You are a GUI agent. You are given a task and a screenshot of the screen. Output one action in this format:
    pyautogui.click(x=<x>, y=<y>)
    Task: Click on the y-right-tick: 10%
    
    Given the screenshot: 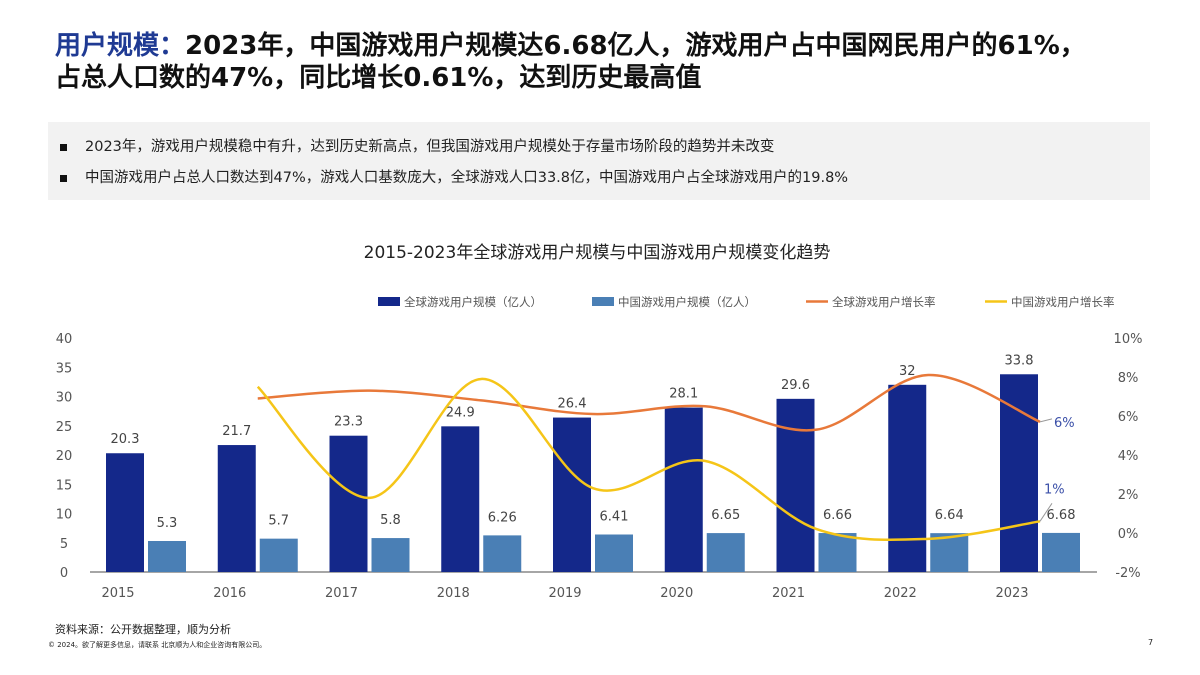 What is the action you would take?
    pyautogui.click(x=1128, y=339)
    